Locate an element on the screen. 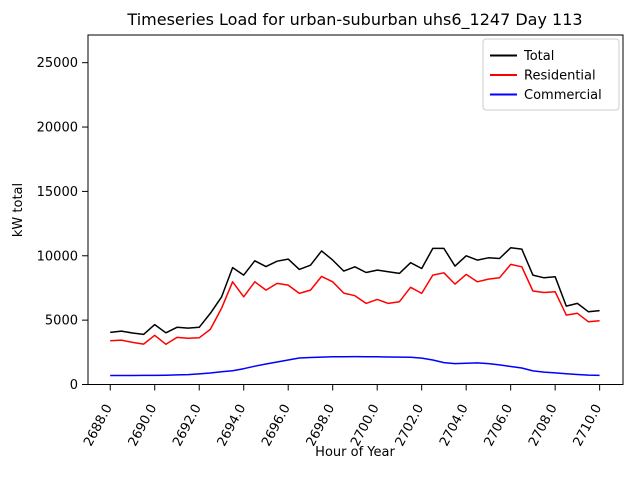 This screenshot has width=640, height=480. series-line-commercial is located at coordinates (355, 366).